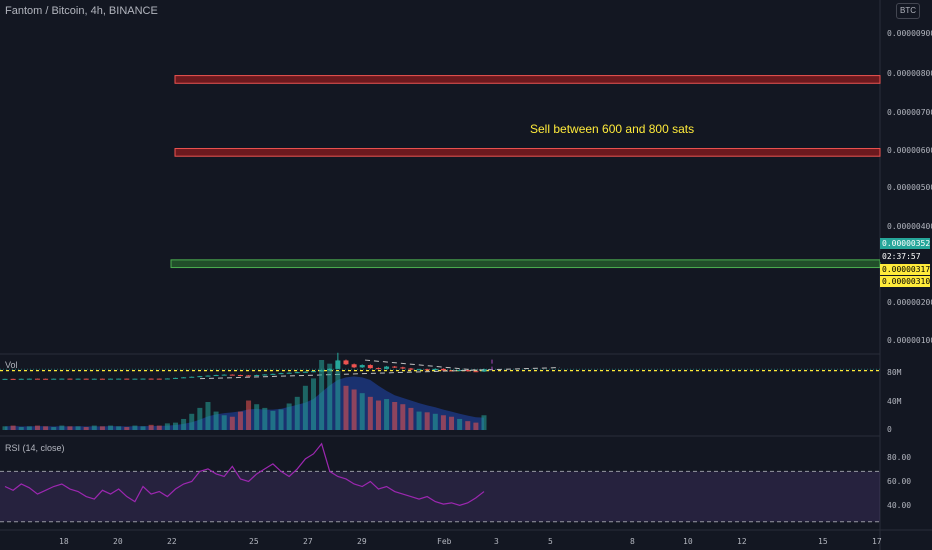  Describe the element at coordinates (422, 365) in the screenshot. I see `descending-trendline` at that location.